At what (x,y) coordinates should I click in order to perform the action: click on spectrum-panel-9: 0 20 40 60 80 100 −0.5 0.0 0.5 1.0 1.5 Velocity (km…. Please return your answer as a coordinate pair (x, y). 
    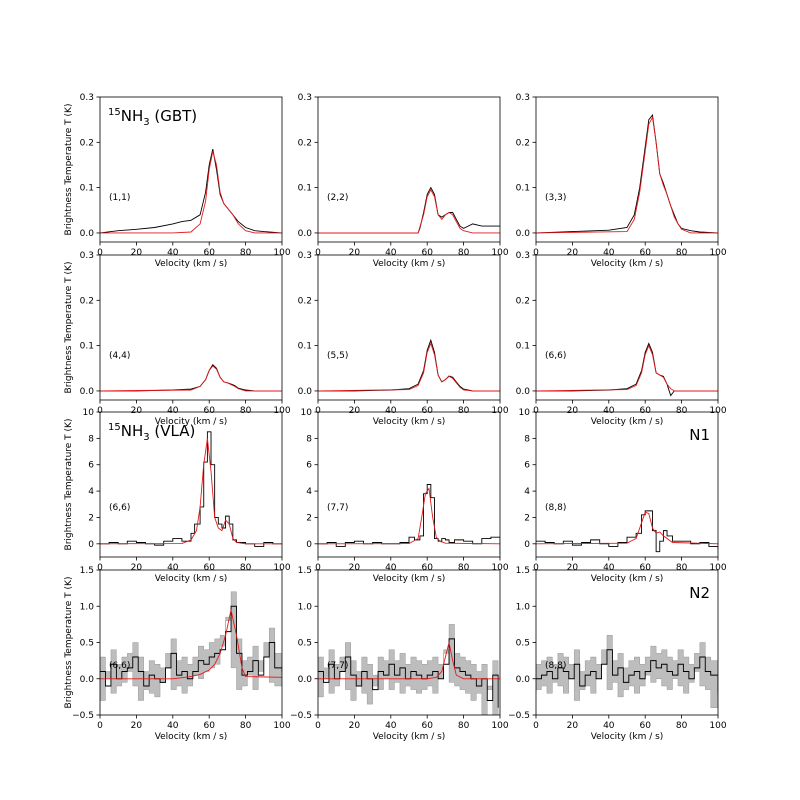
    Looking at the image, I should click on (177, 654).